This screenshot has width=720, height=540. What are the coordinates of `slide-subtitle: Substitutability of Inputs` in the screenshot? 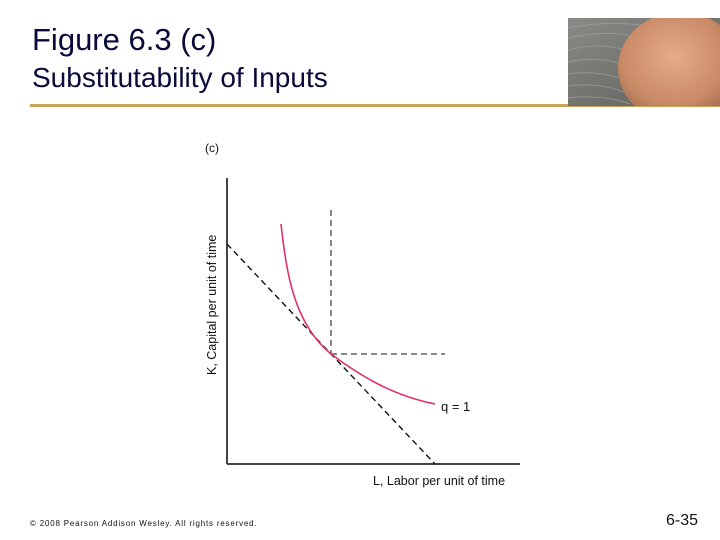 It's located at (180, 77).